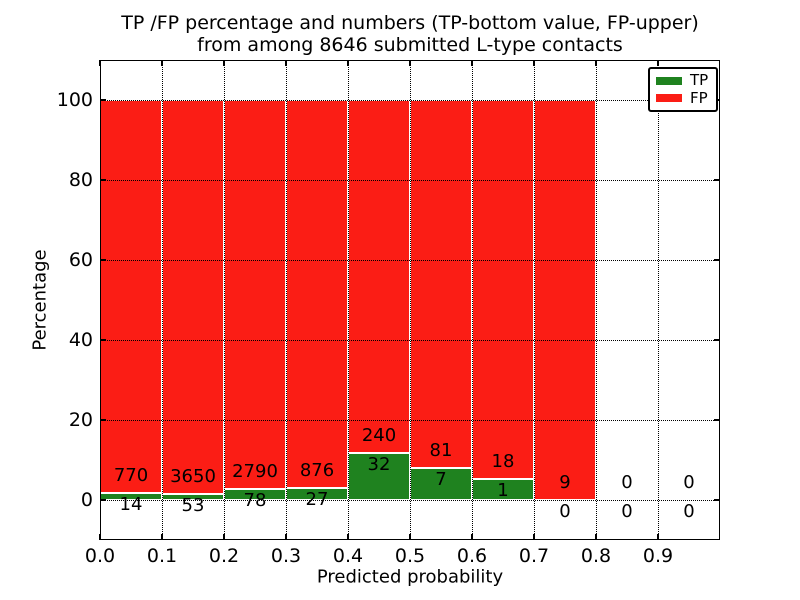  What do you see at coordinates (224, 556) in the screenshot?
I see `x-tick-label: 0.2` at bounding box center [224, 556].